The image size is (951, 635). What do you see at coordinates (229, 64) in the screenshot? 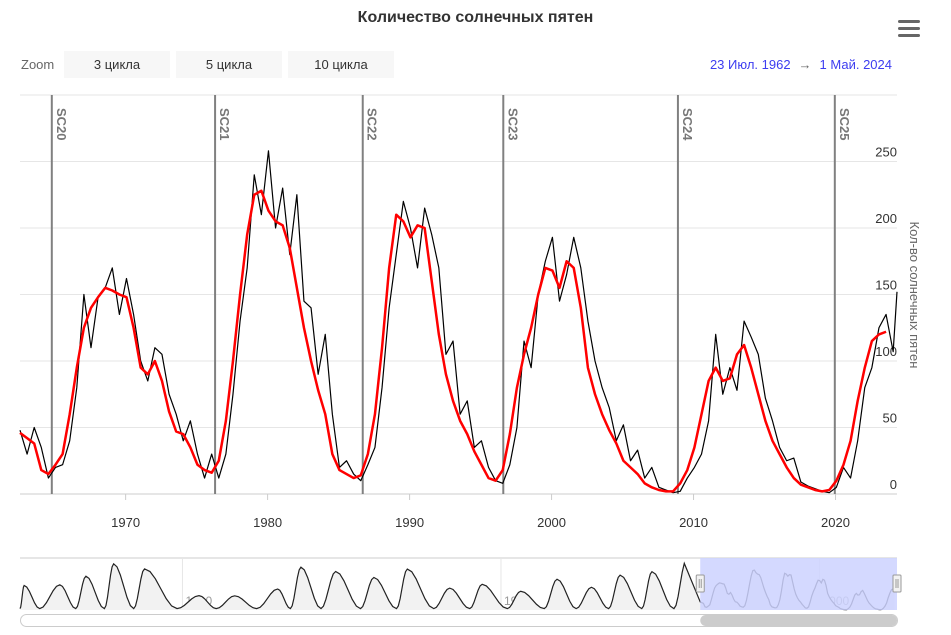
I see `zoom-5-cycles-button: 5 цикла` at bounding box center [229, 64].